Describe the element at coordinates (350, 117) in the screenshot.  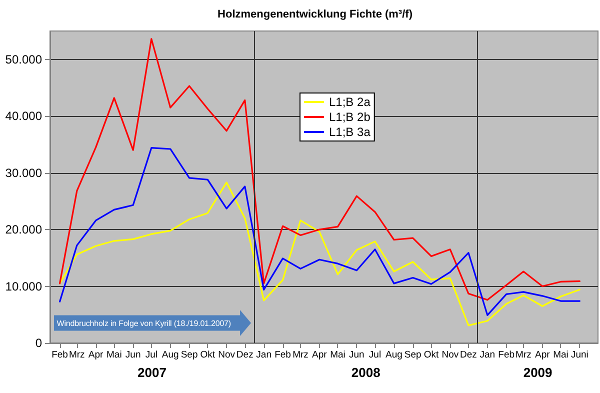
I see `legend-label: L1;B 2b` at that location.